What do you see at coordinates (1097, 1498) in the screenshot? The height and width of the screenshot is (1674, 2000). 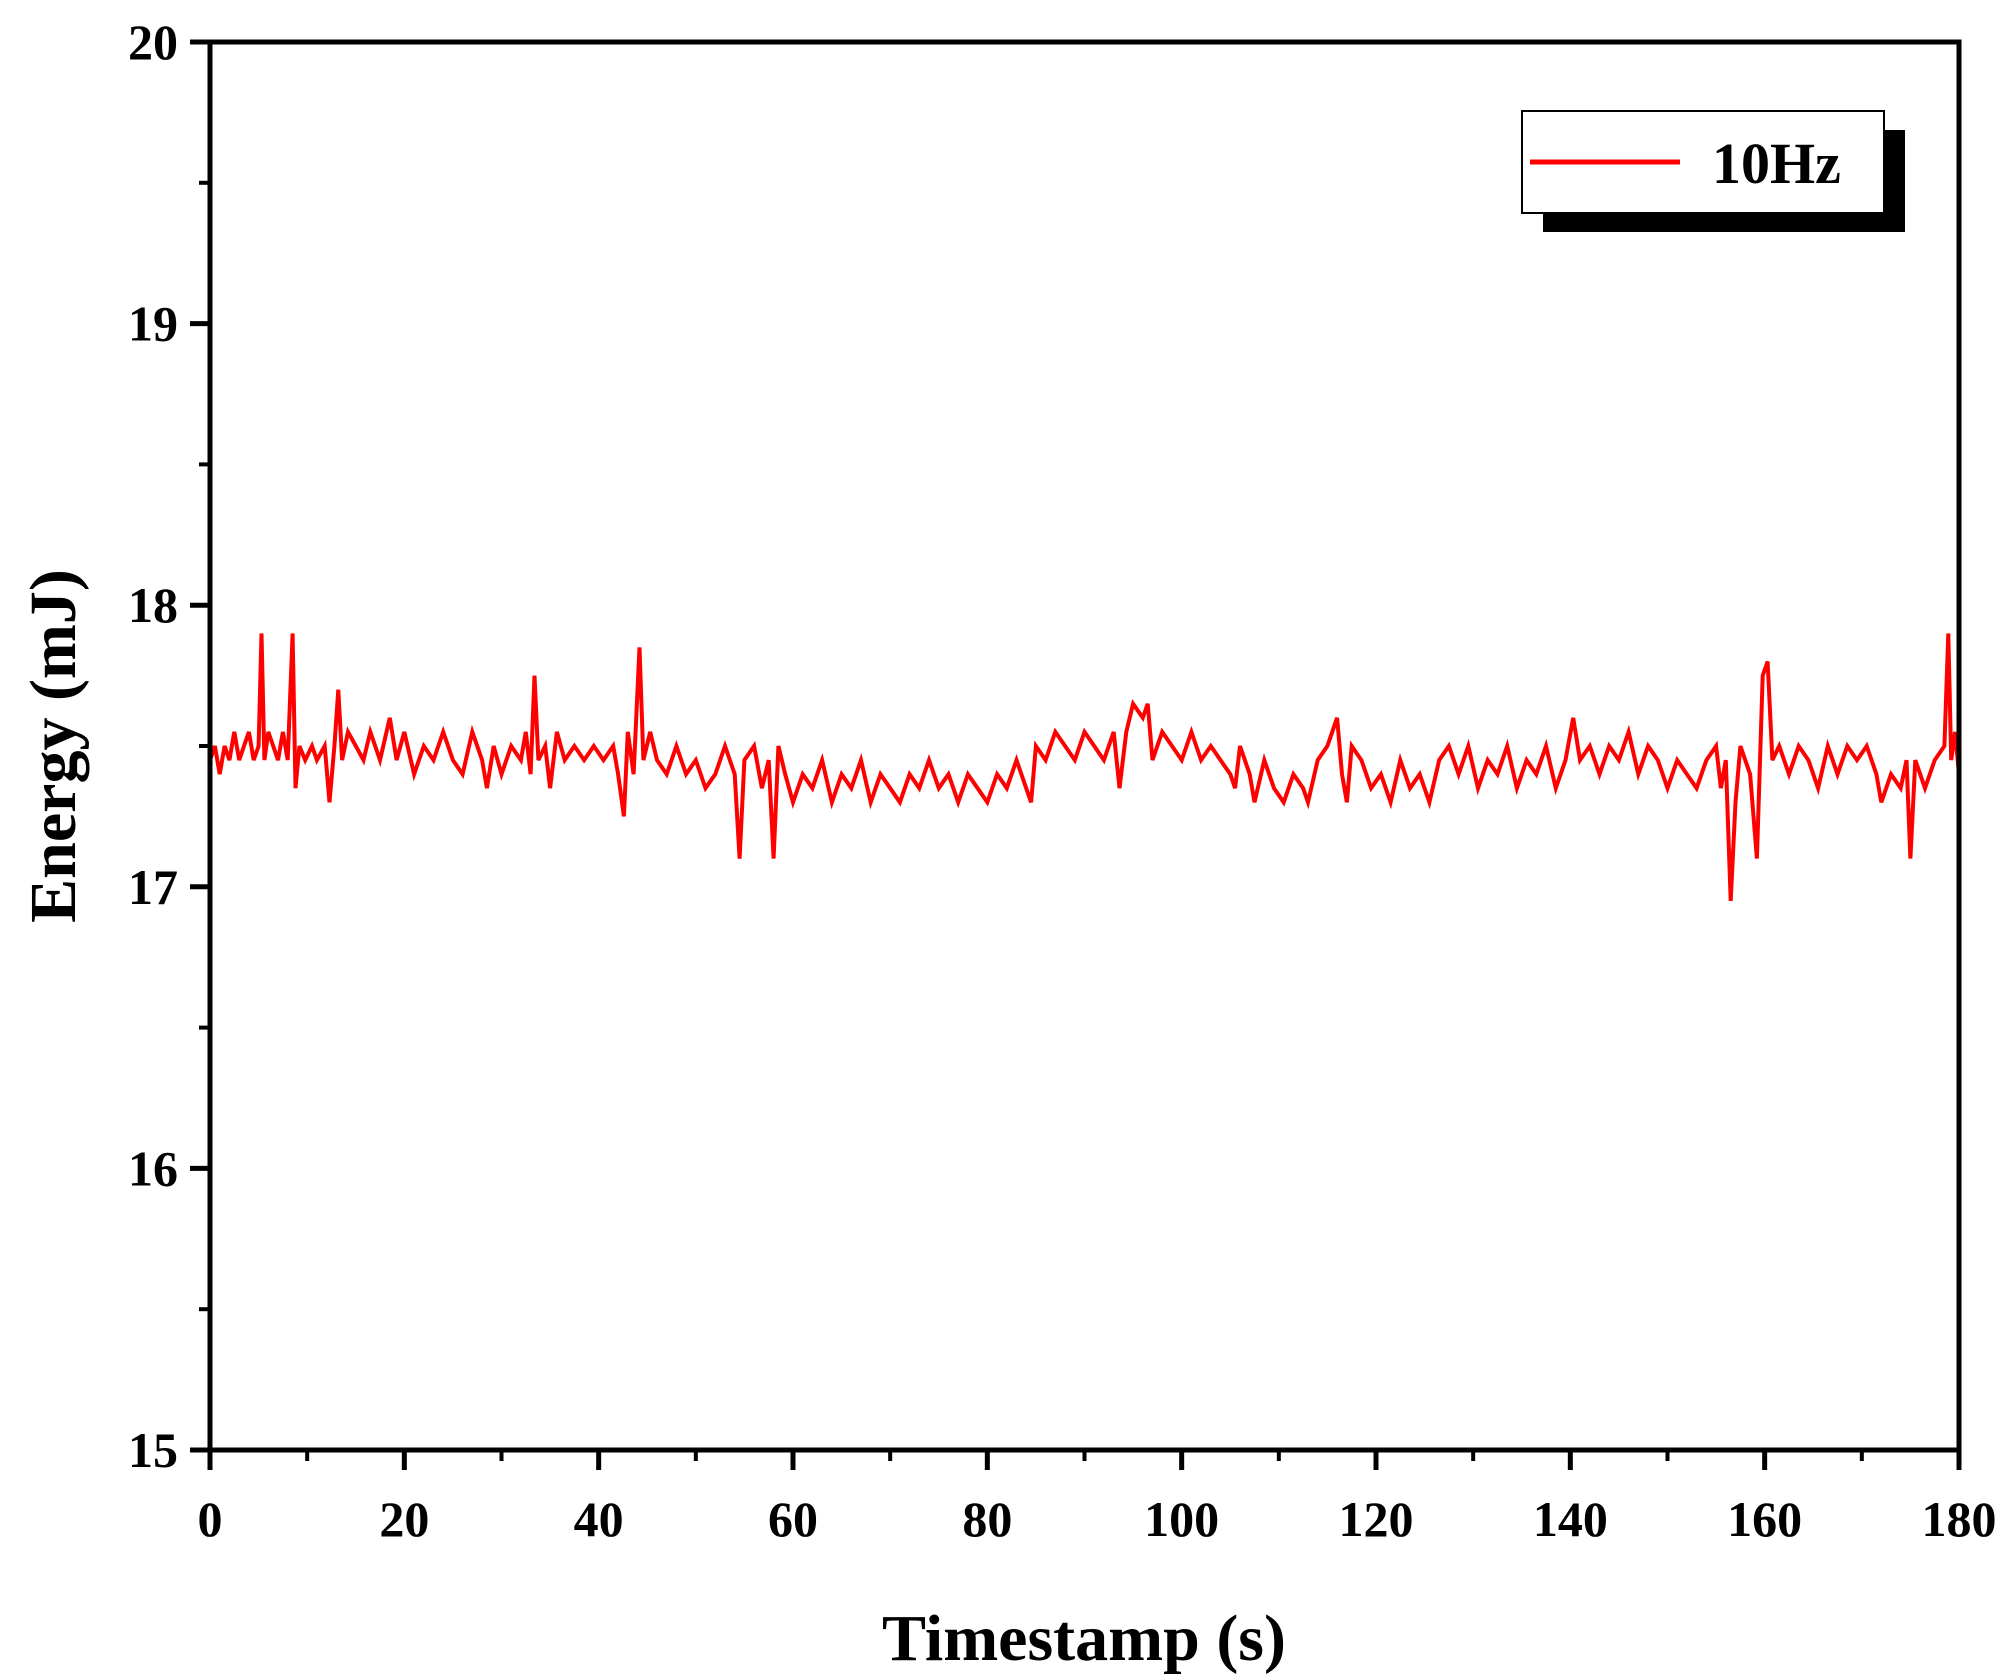 I see `x-axis-ticks: 0 20 40 60 80 100 120 140 160 180` at bounding box center [1097, 1498].